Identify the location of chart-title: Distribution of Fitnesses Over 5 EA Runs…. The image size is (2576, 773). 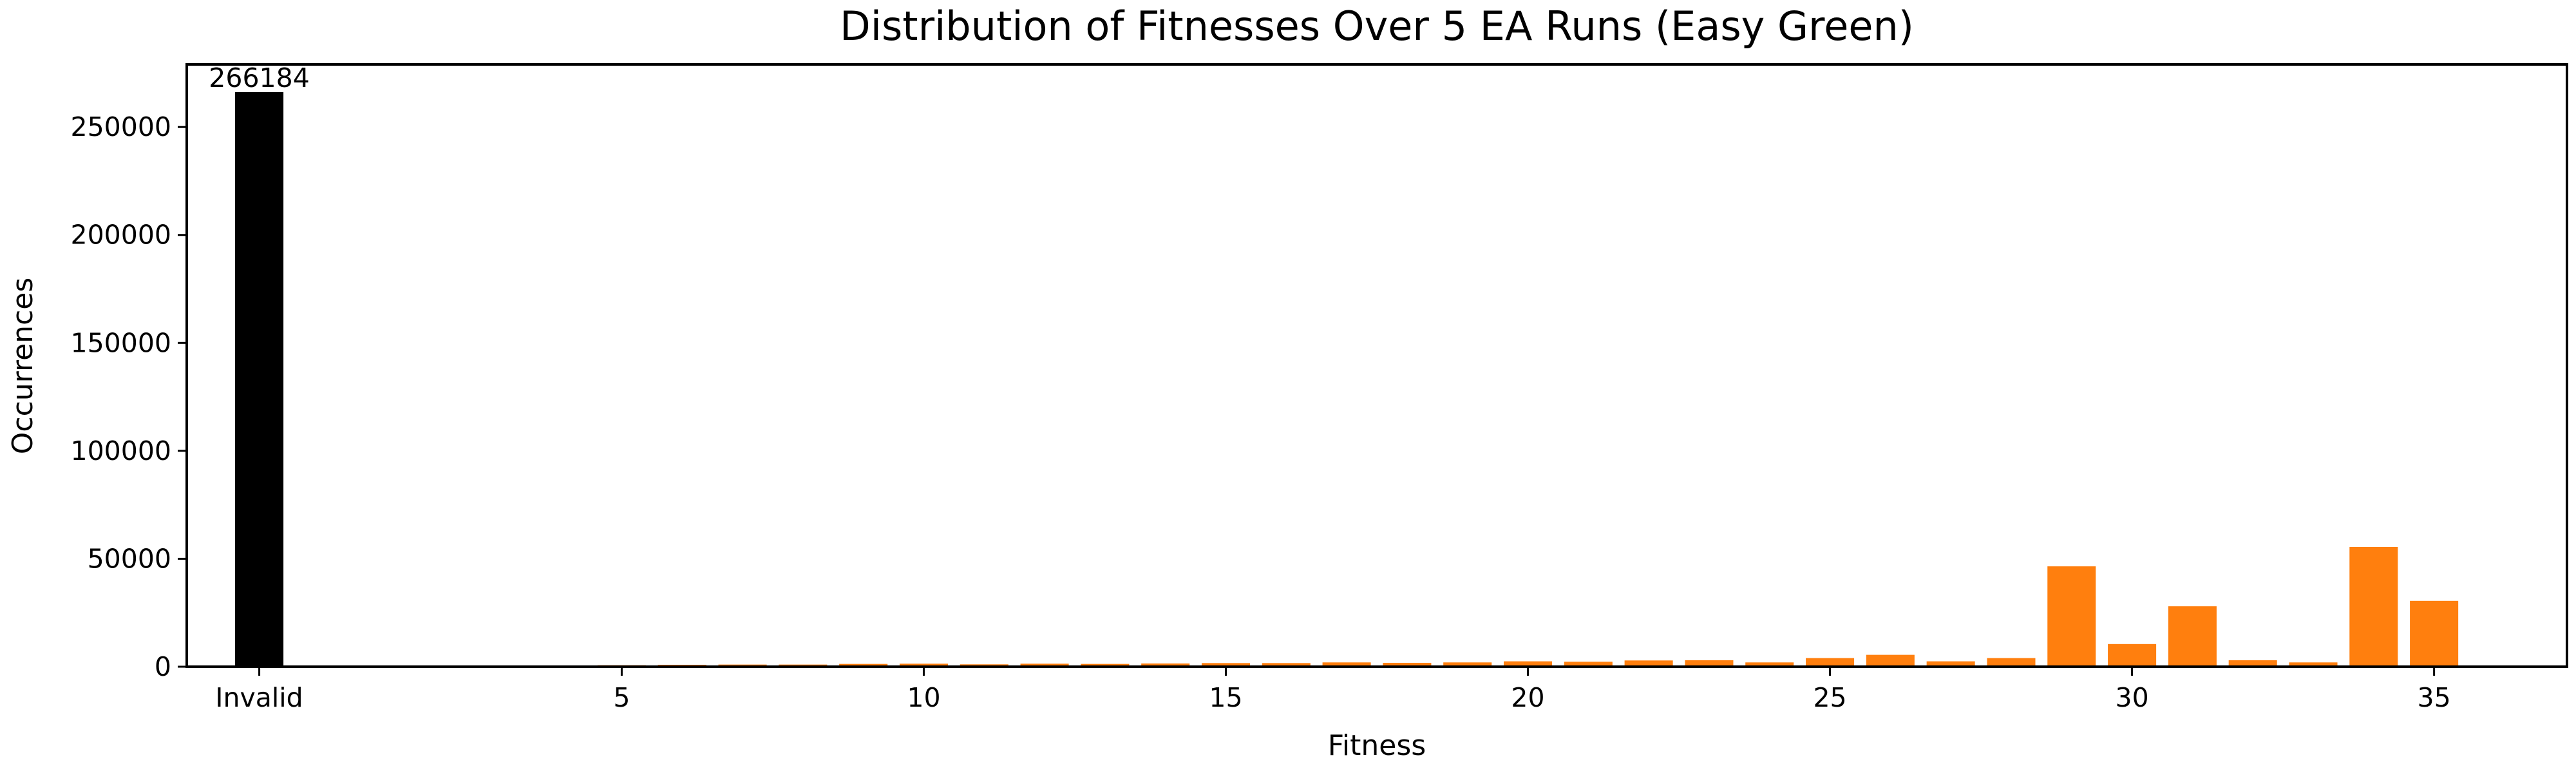
(1377, 26).